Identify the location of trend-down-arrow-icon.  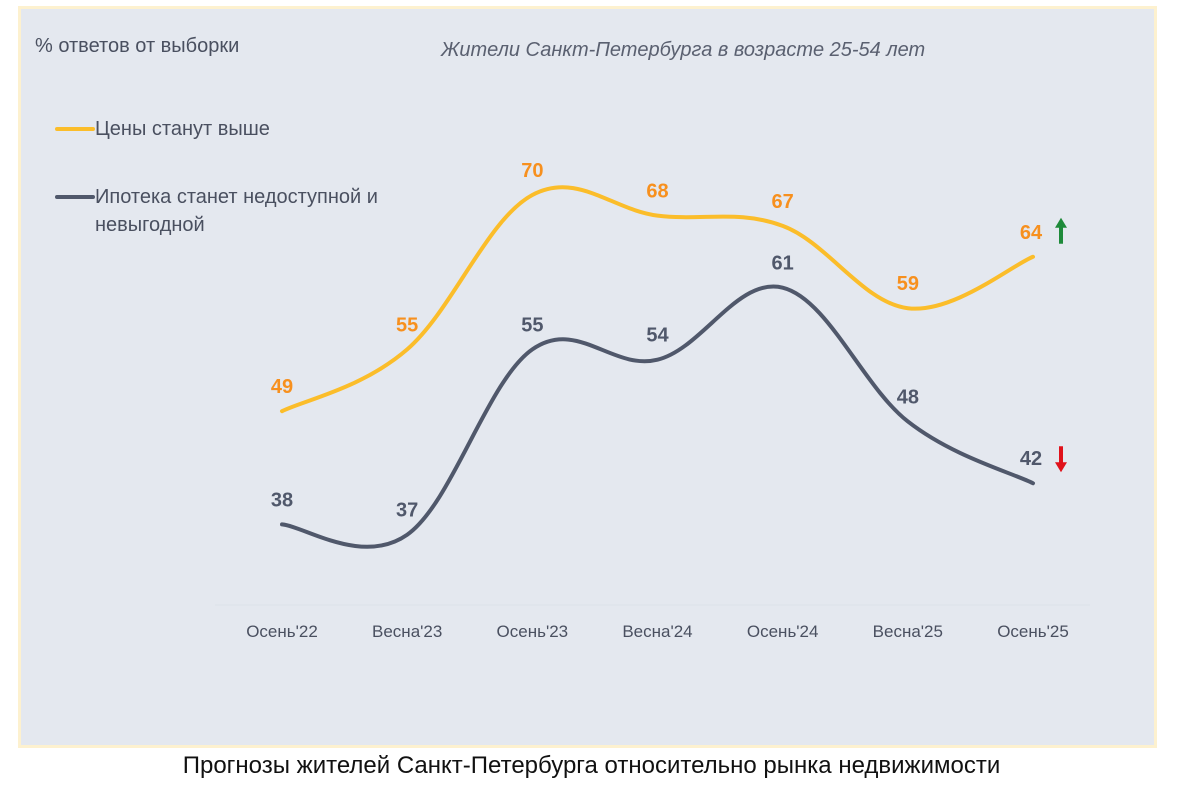
(1061, 459).